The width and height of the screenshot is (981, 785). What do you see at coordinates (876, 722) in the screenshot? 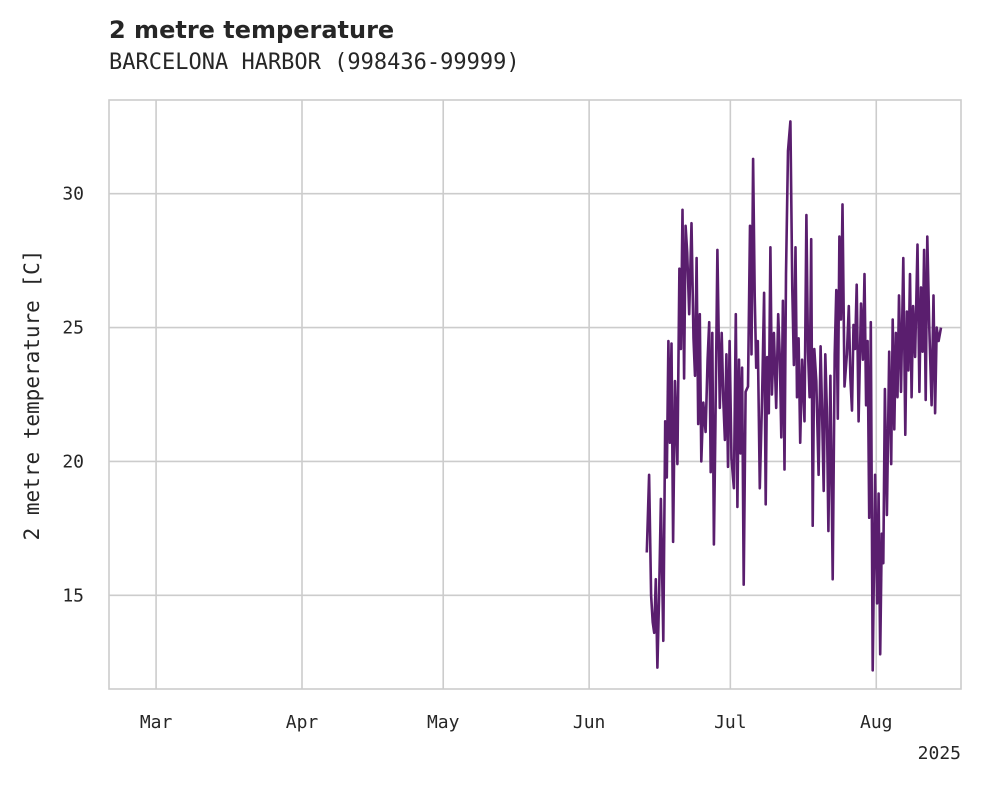
I see `x-tick-label: Aug` at bounding box center [876, 722].